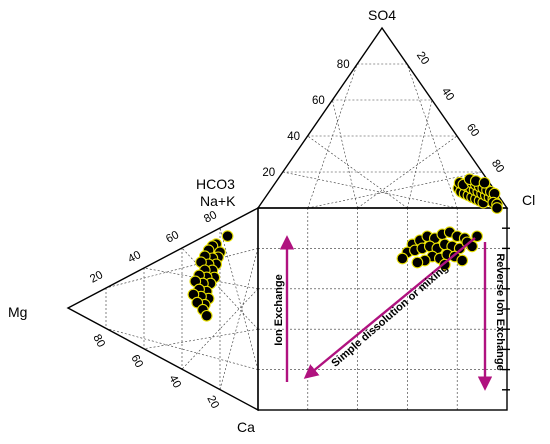 The width and height of the screenshot is (550, 444). Describe the element at coordinates (134, 257) in the screenshot. I see `cation-upper-tick: 40` at that location.